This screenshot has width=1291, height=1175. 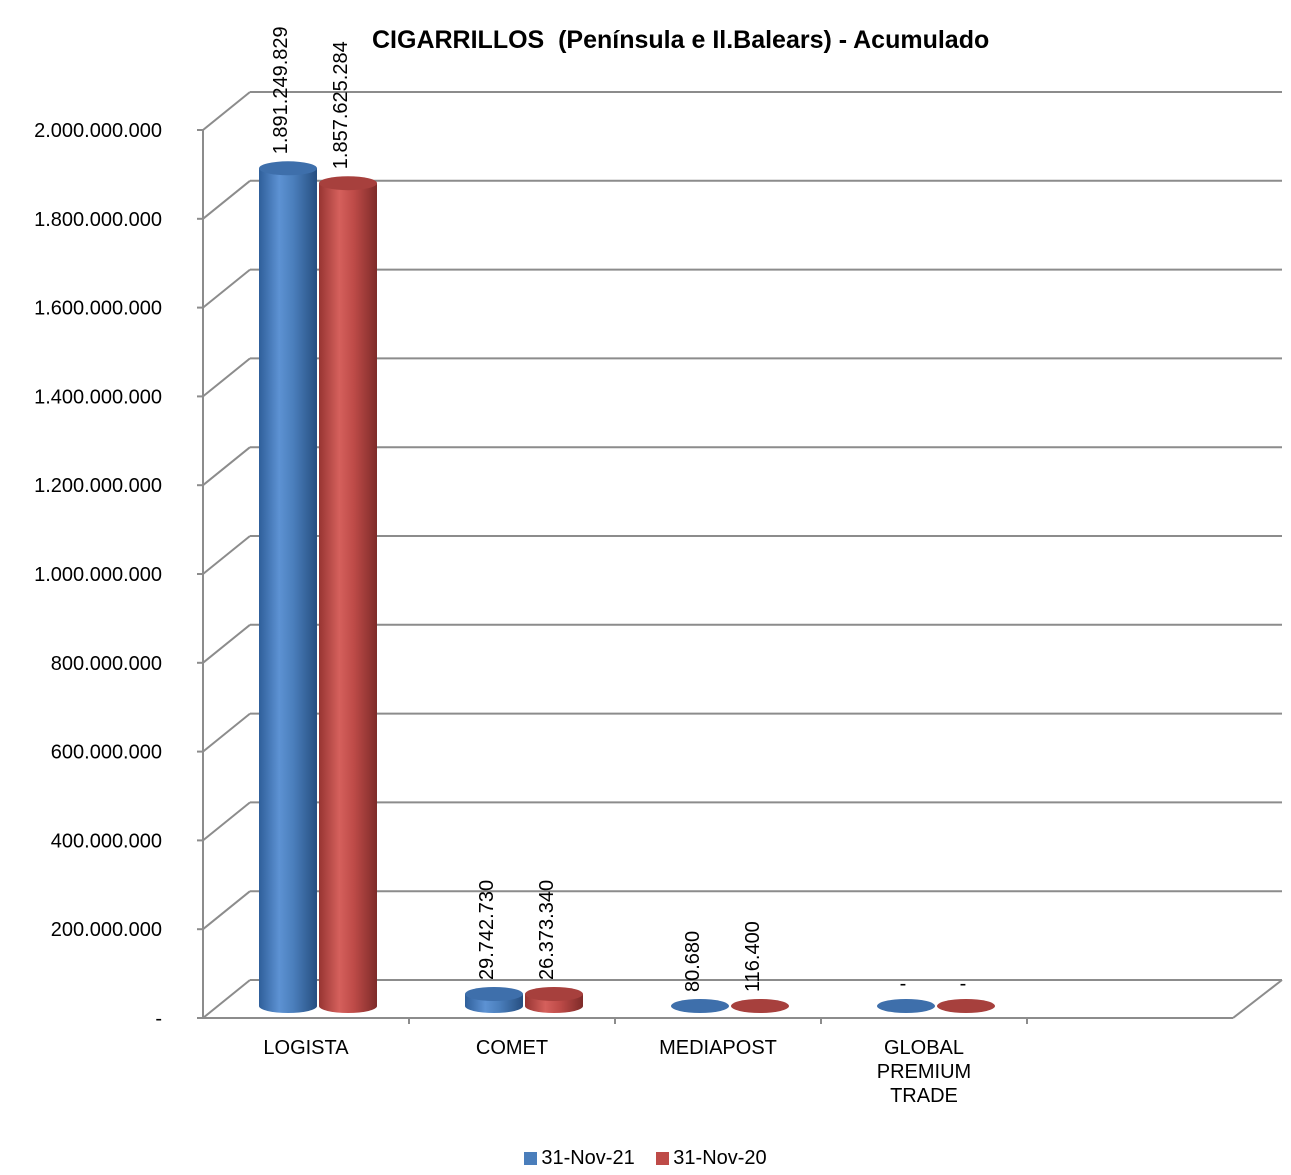 I want to click on legend-item-series-1: 31-Nov-21, so click(x=579, y=1158).